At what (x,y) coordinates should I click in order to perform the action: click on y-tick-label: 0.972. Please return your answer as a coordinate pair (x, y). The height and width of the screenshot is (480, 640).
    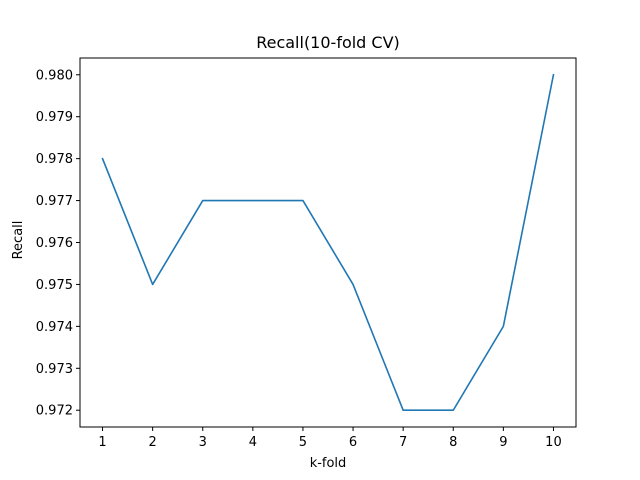
    Looking at the image, I should click on (54, 411).